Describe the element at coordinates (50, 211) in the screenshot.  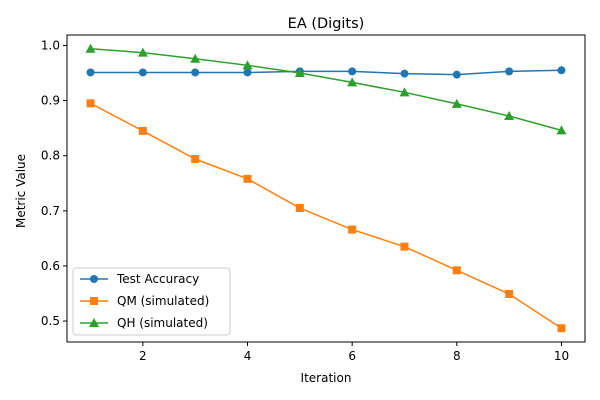
I see `y-tick-label: 0.7` at that location.